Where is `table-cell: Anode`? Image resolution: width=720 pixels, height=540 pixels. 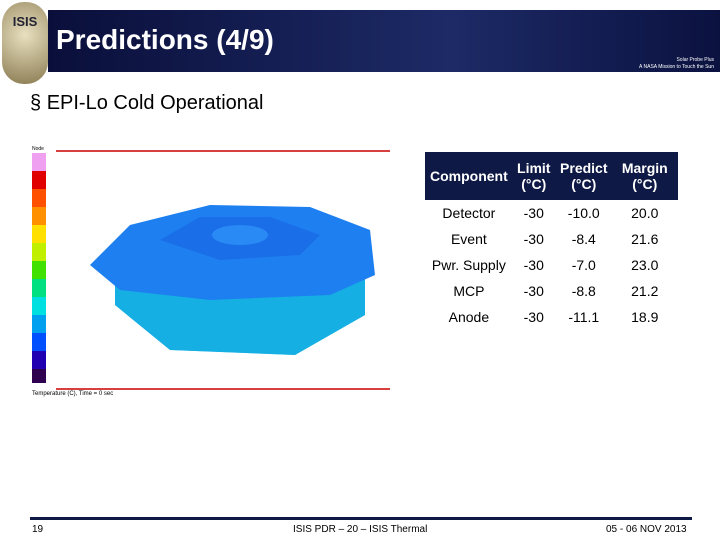
table-cell: Anode is located at coordinates (469, 317).